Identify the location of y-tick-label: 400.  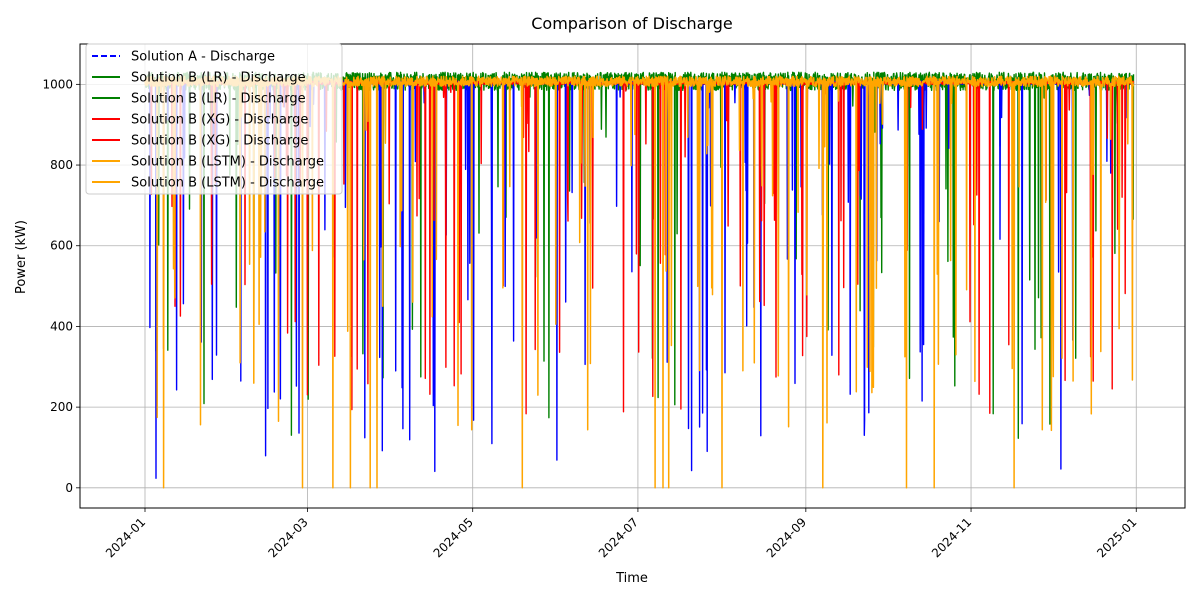
(61, 326).